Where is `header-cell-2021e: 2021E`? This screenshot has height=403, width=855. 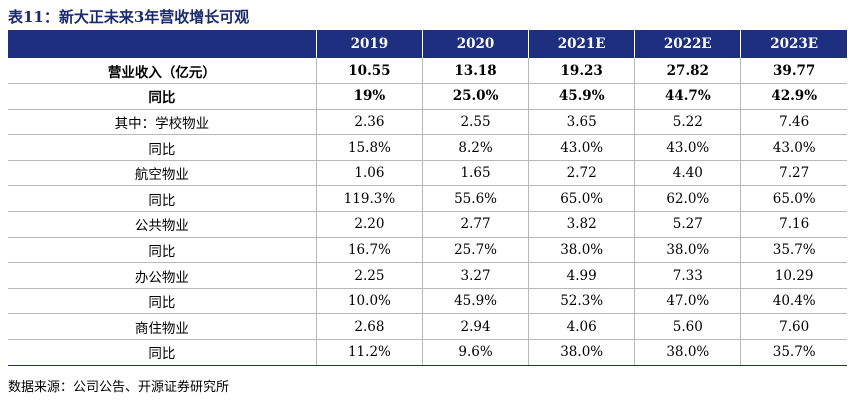 header-cell-2021e: 2021E is located at coordinates (582, 44).